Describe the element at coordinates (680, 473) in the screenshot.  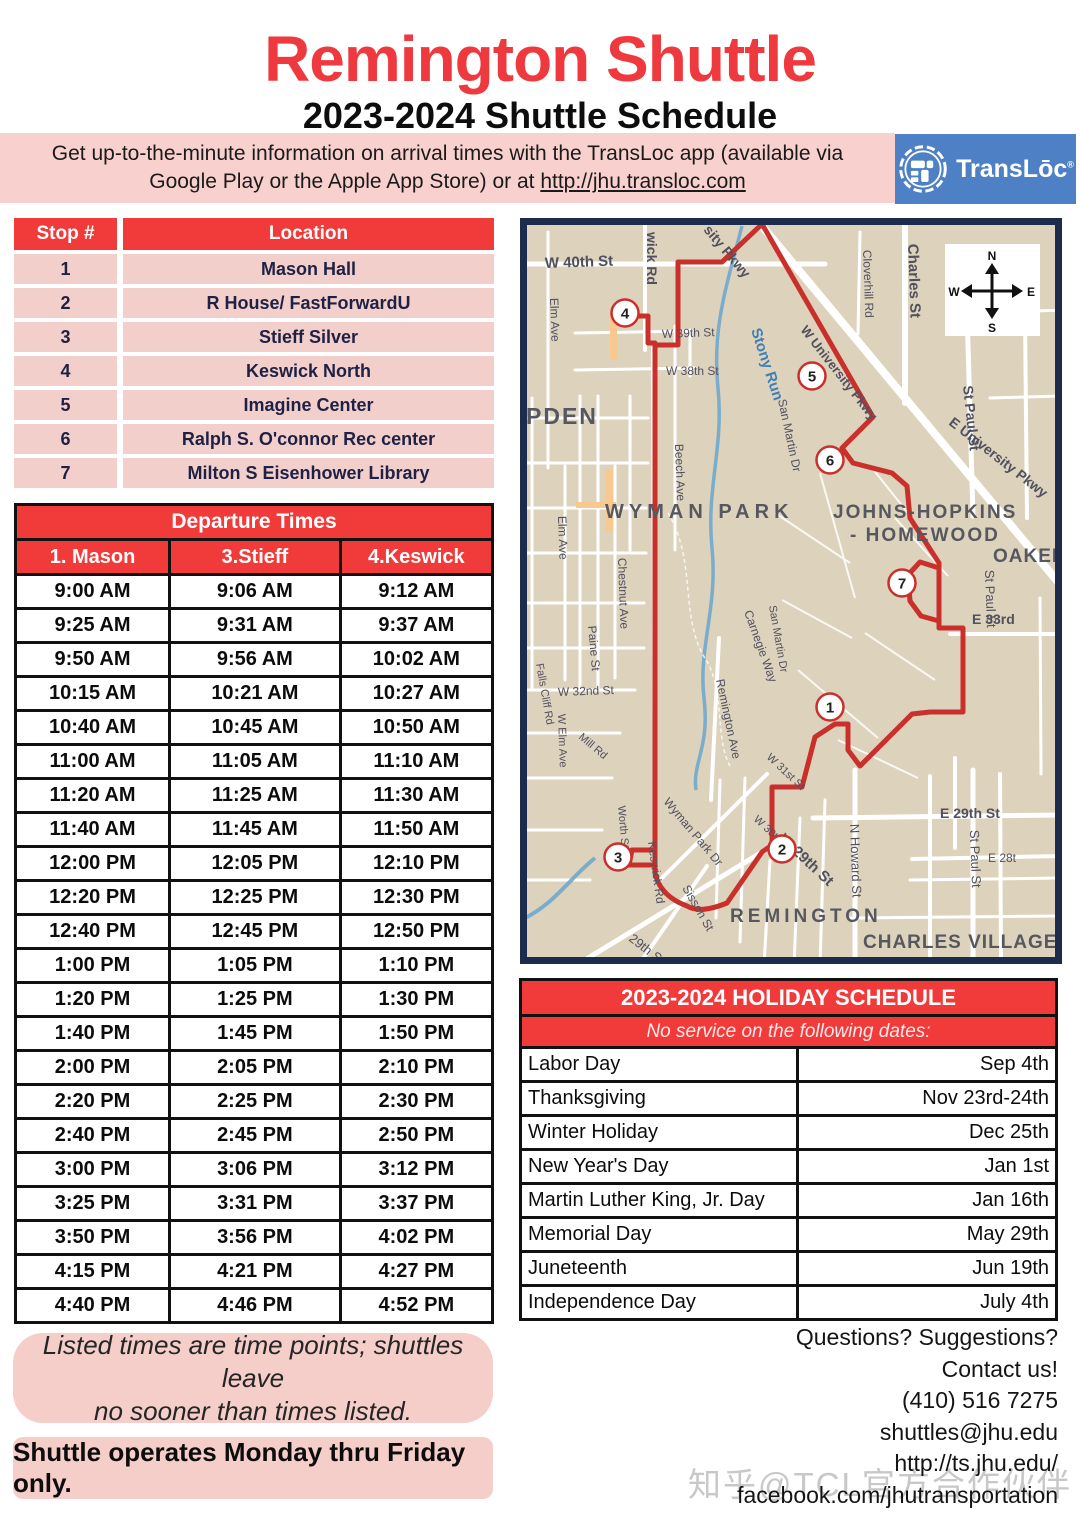
I see `svg-text: Beech Ave` at that location.